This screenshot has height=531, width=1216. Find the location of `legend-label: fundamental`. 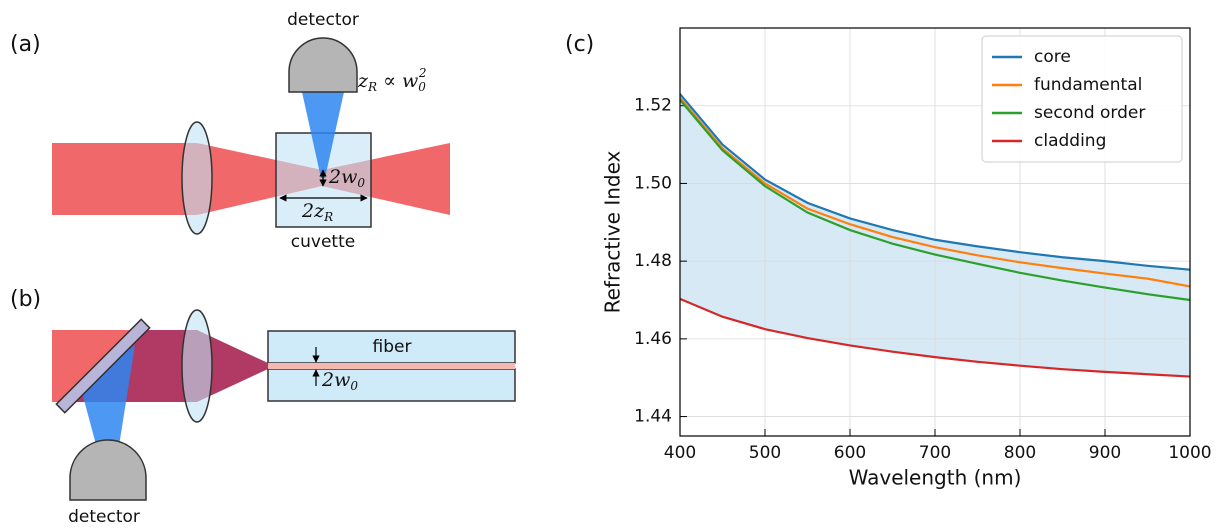

legend-label: fundamental is located at coordinates (1088, 85).